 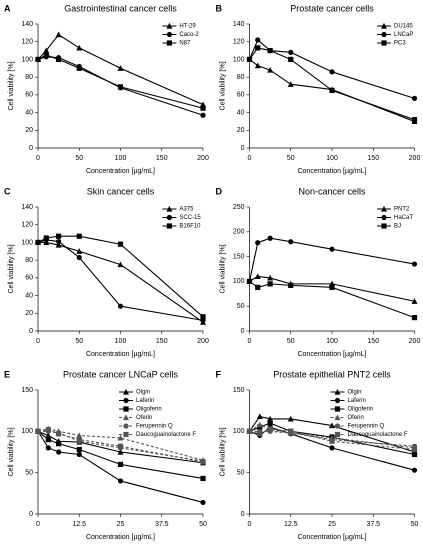 What do you see at coordinates (144, 418) in the screenshot?
I see `legend-label: Oferin` at bounding box center [144, 418].